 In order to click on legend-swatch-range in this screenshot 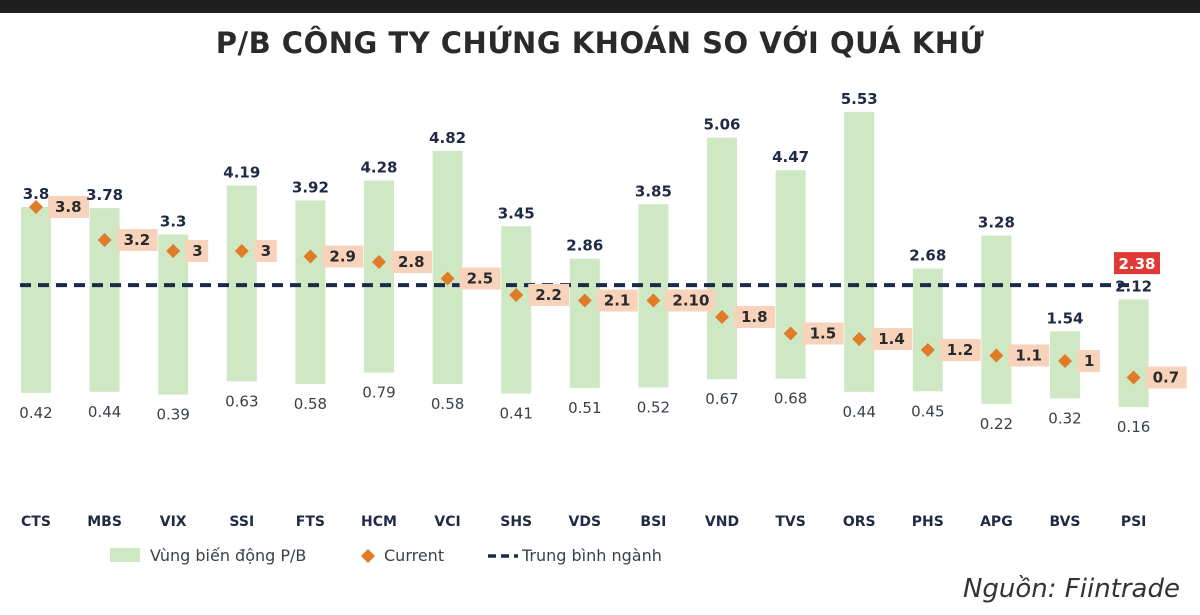, I will do `click(125, 555)`.